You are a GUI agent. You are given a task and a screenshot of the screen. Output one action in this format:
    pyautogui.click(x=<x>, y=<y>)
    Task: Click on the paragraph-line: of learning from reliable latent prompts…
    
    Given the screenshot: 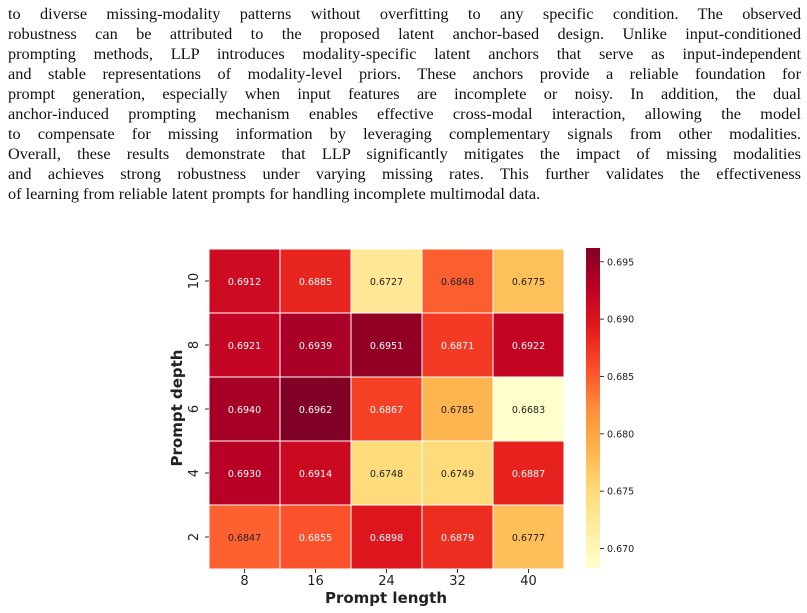 What is the action you would take?
    pyautogui.click(x=274, y=193)
    